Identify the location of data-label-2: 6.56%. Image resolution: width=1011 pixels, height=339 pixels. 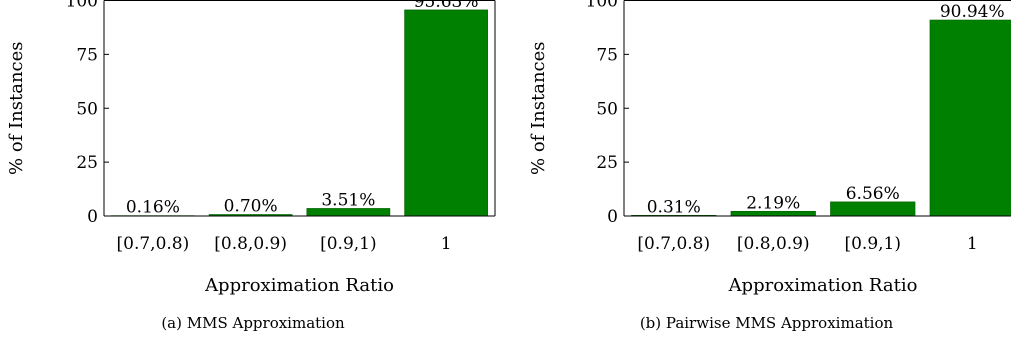
(873, 194).